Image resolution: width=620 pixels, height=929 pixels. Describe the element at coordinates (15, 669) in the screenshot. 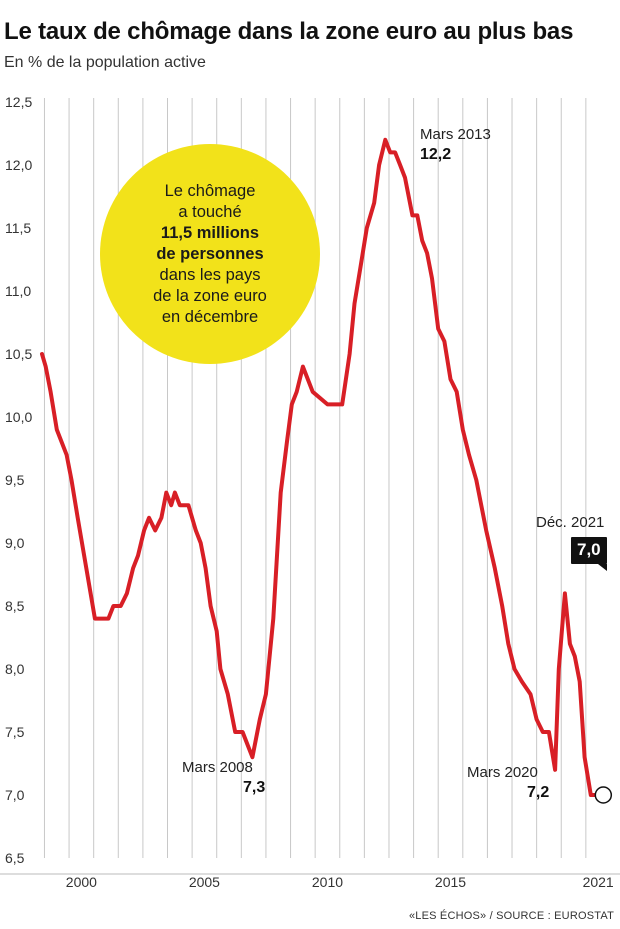

I see `y-tick-label: 8,0` at that location.